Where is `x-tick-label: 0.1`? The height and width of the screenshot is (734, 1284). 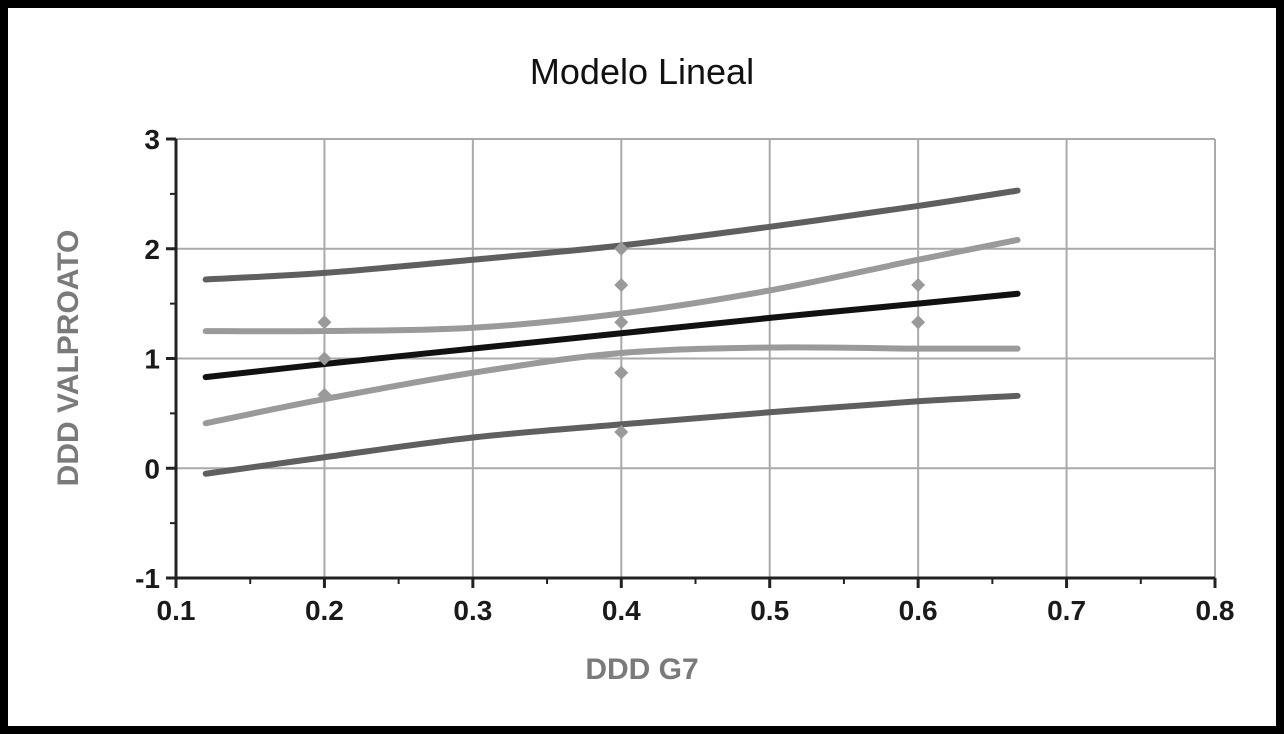 x-tick-label: 0.1 is located at coordinates (176, 610).